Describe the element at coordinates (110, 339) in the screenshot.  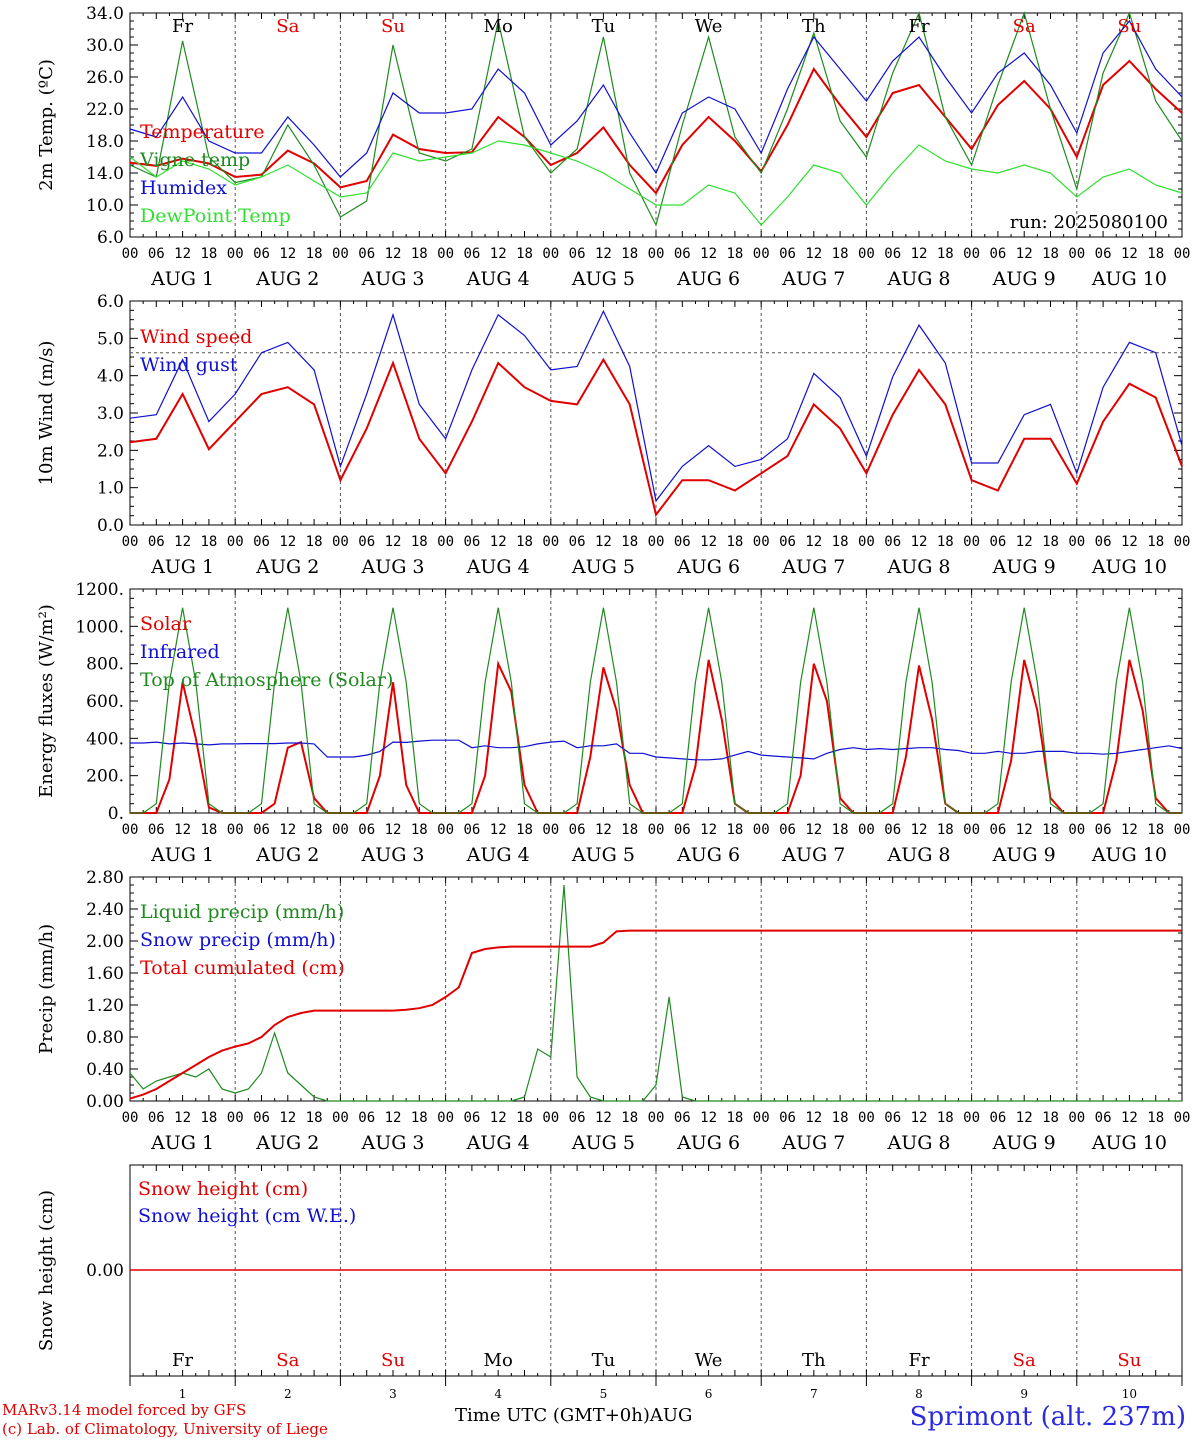
I see `y-tick-label: 5.0` at that location.